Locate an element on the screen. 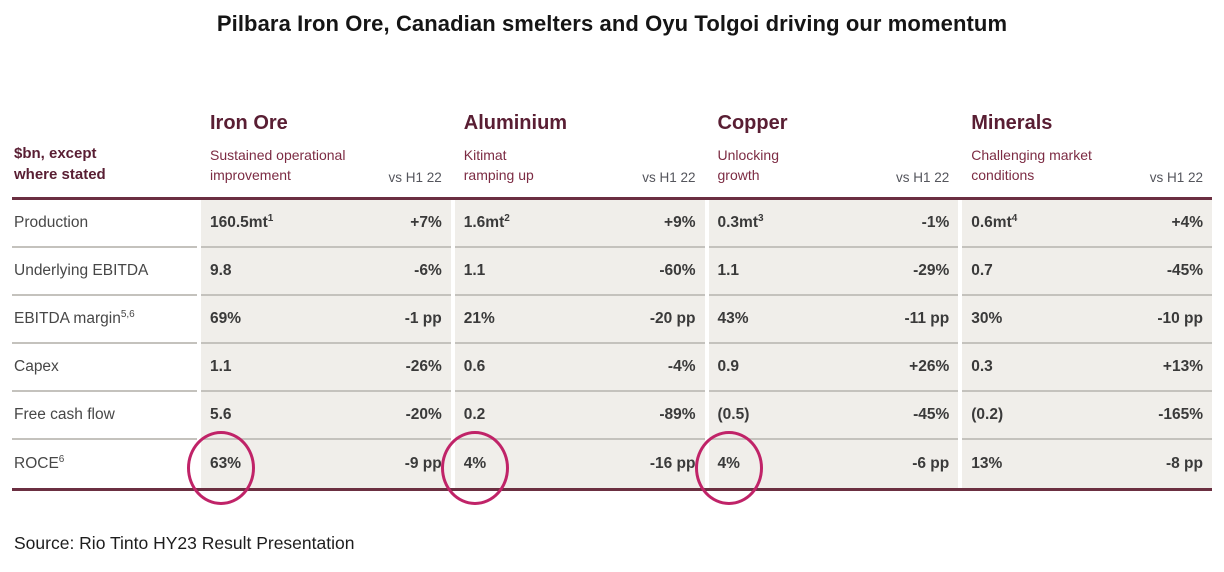  cell-vs-value: -8 pp is located at coordinates (1184, 463).